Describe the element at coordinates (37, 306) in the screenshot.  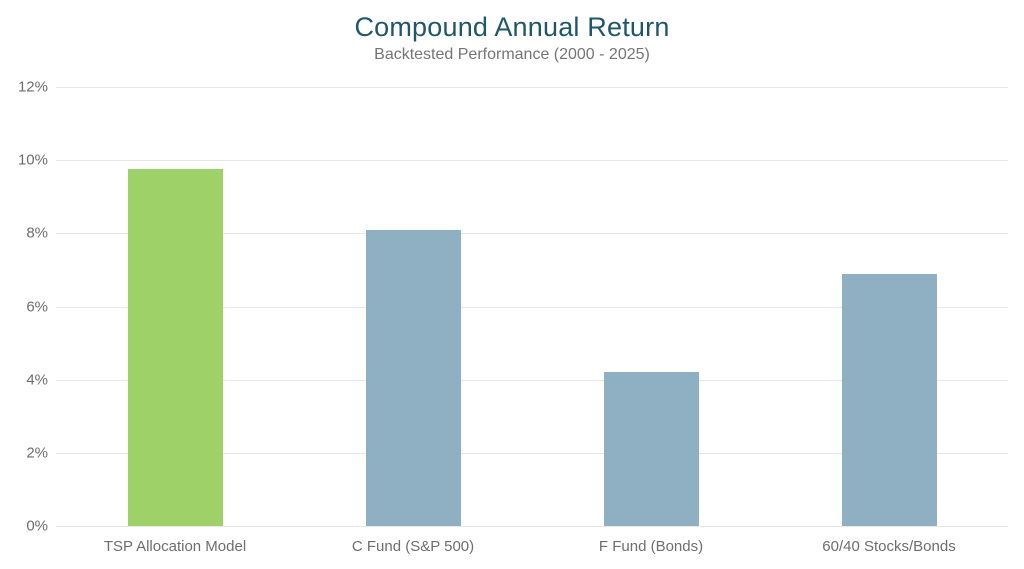
I see `y-axis-tick-label: 6%` at that location.